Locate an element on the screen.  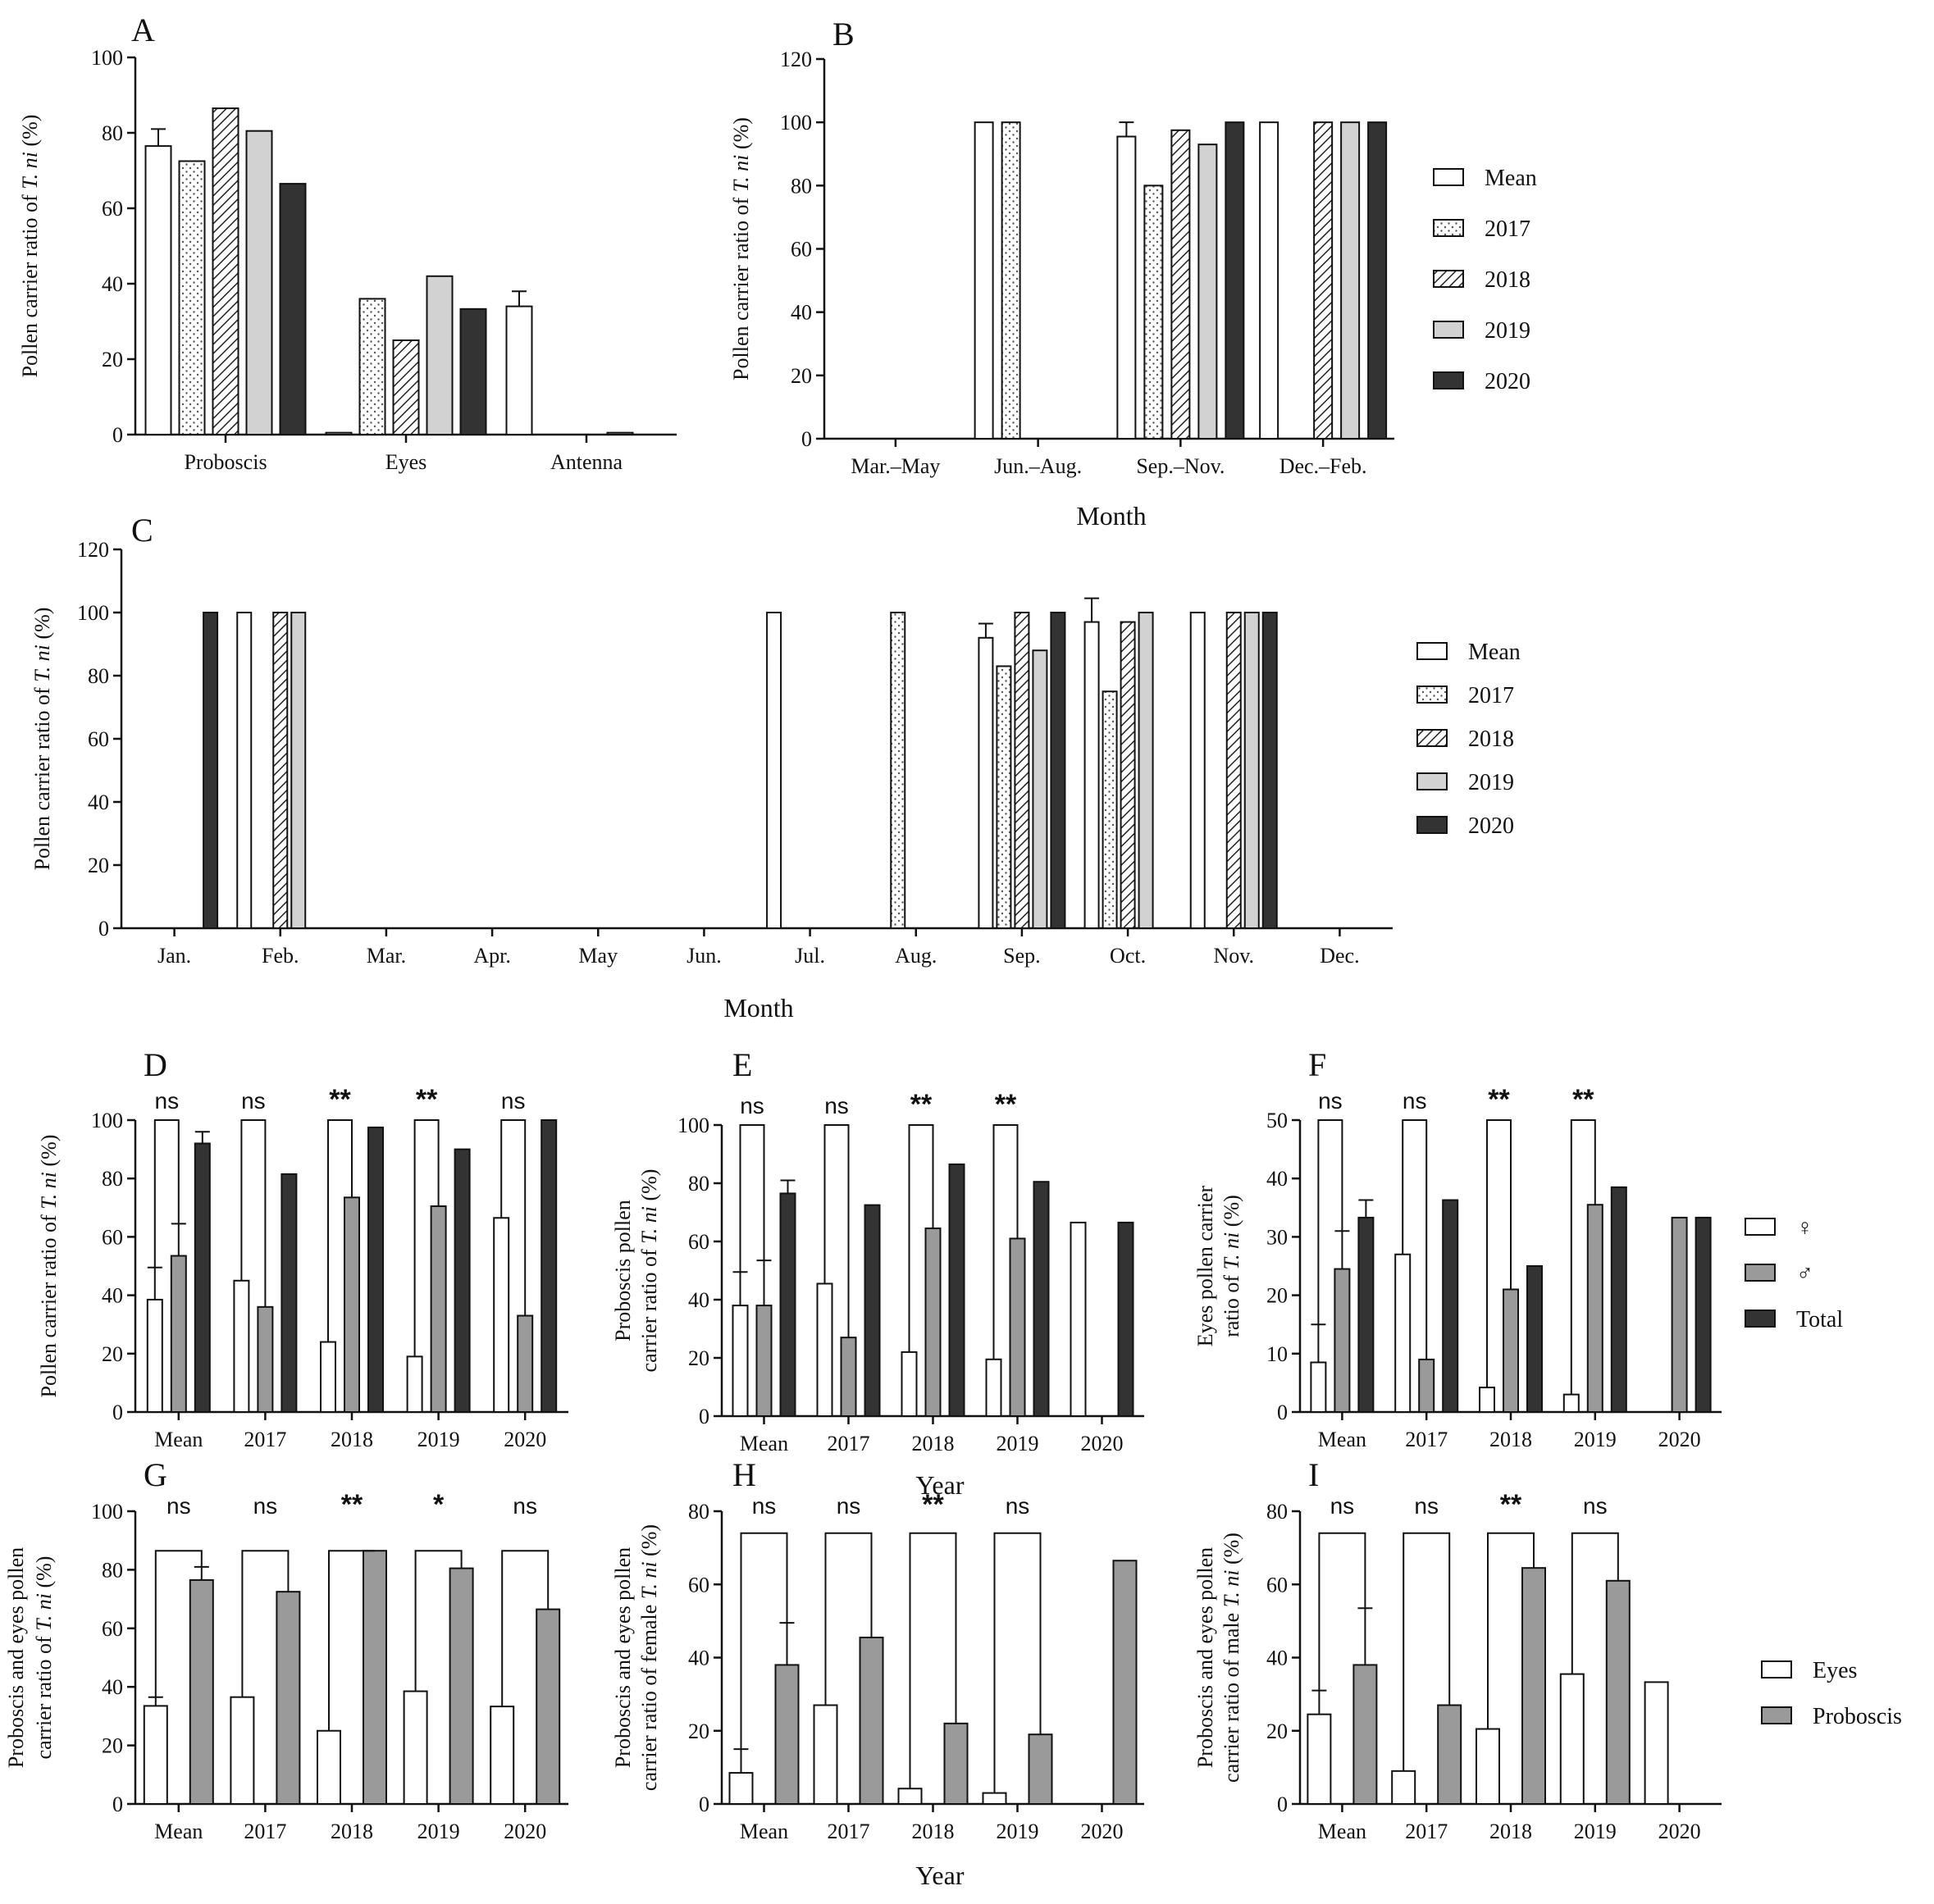
x-tick-label: 2018 is located at coordinates (933, 1444).